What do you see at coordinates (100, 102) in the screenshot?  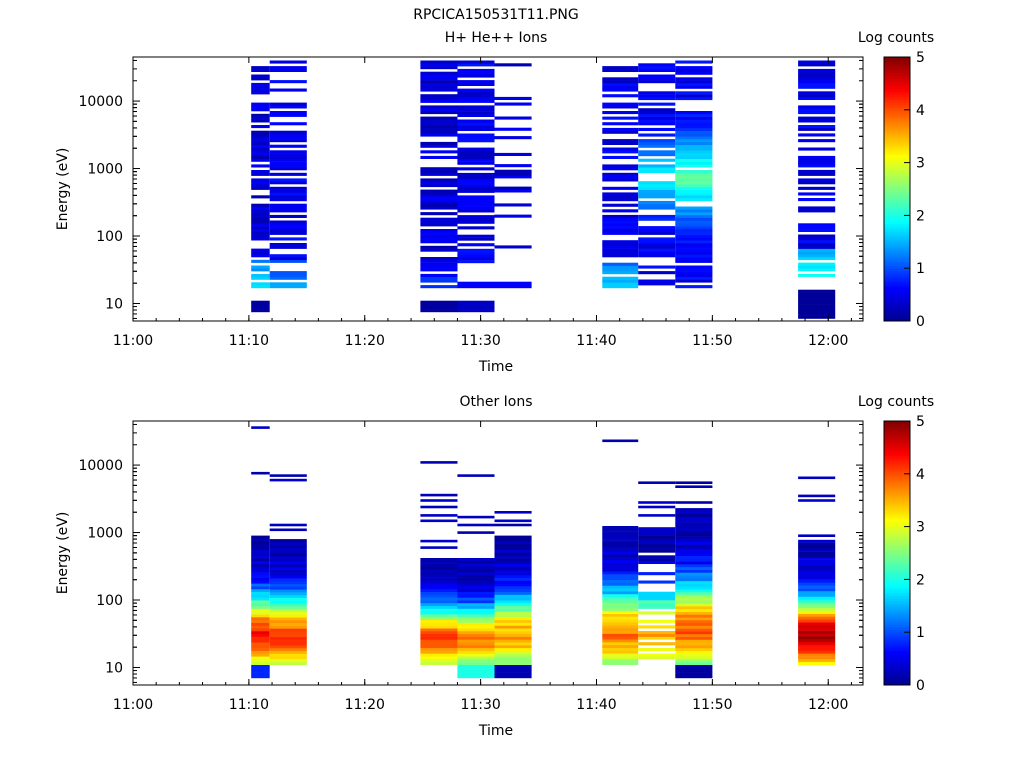 I see `y-tick-label: 10000` at bounding box center [100, 102].